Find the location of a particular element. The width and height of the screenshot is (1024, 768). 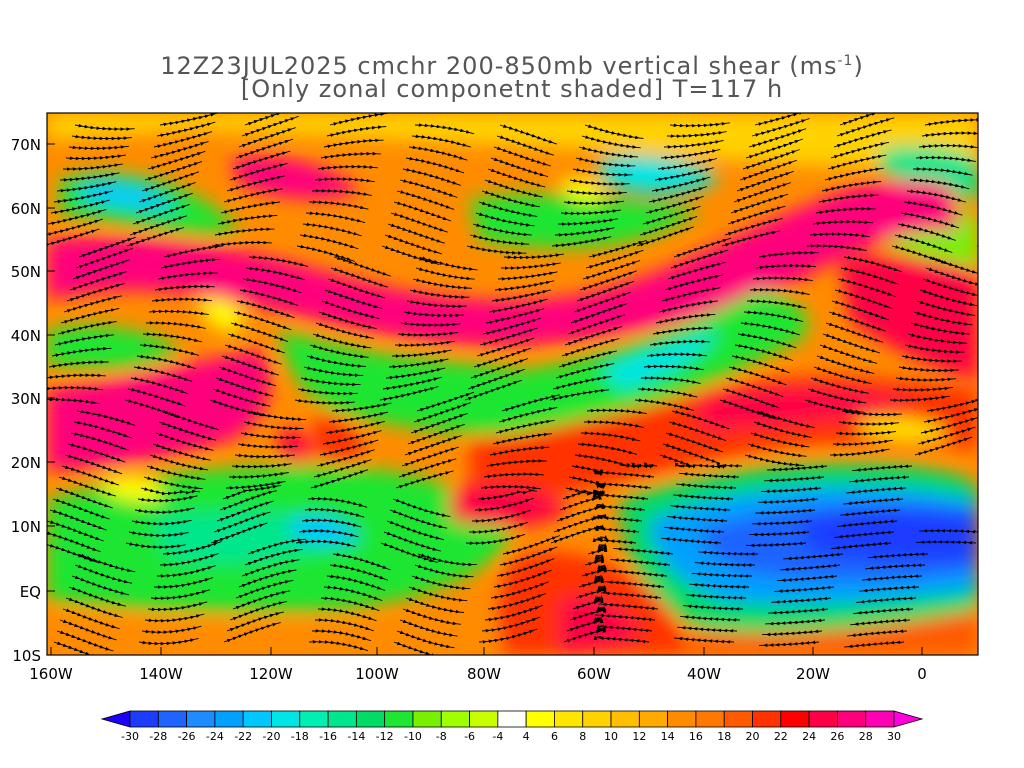

lon-label: 60W is located at coordinates (594, 674).